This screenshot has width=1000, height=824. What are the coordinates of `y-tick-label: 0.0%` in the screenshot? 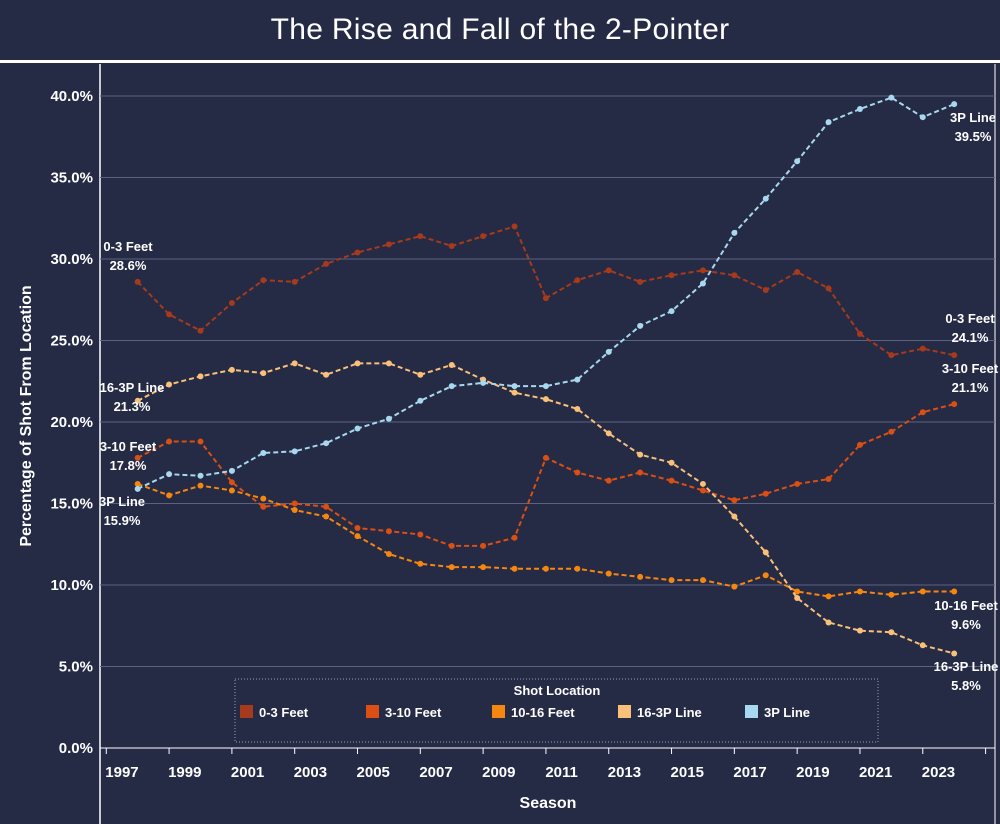 It's located at (76, 748).